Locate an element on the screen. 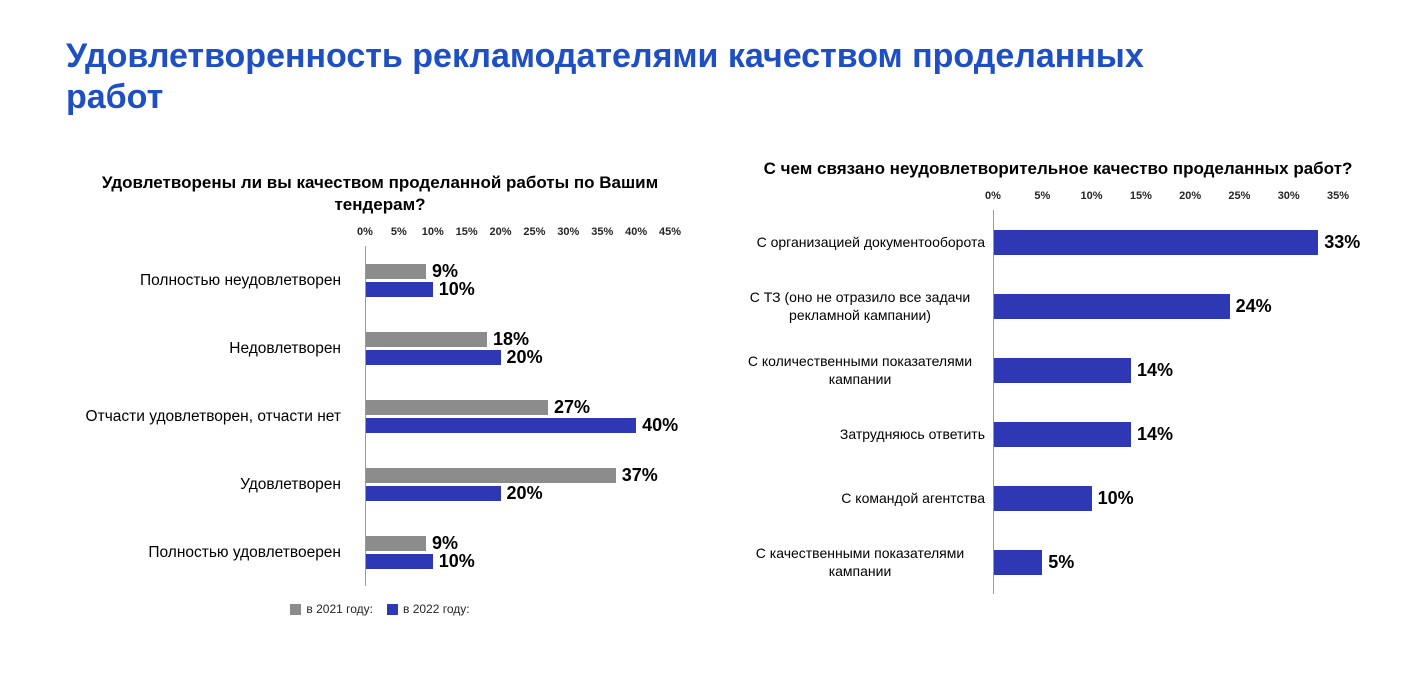 The height and width of the screenshot is (700, 1402). bar-line: 24% is located at coordinates (1132, 306).